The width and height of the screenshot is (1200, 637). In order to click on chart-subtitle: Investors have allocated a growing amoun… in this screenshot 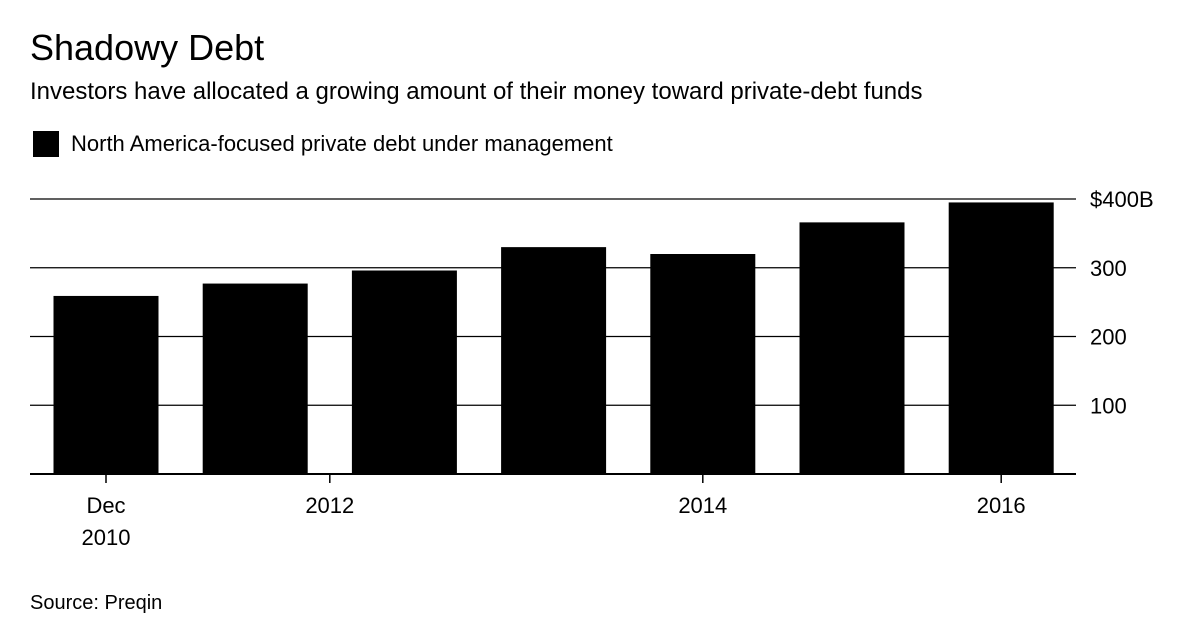, I will do `click(476, 91)`.